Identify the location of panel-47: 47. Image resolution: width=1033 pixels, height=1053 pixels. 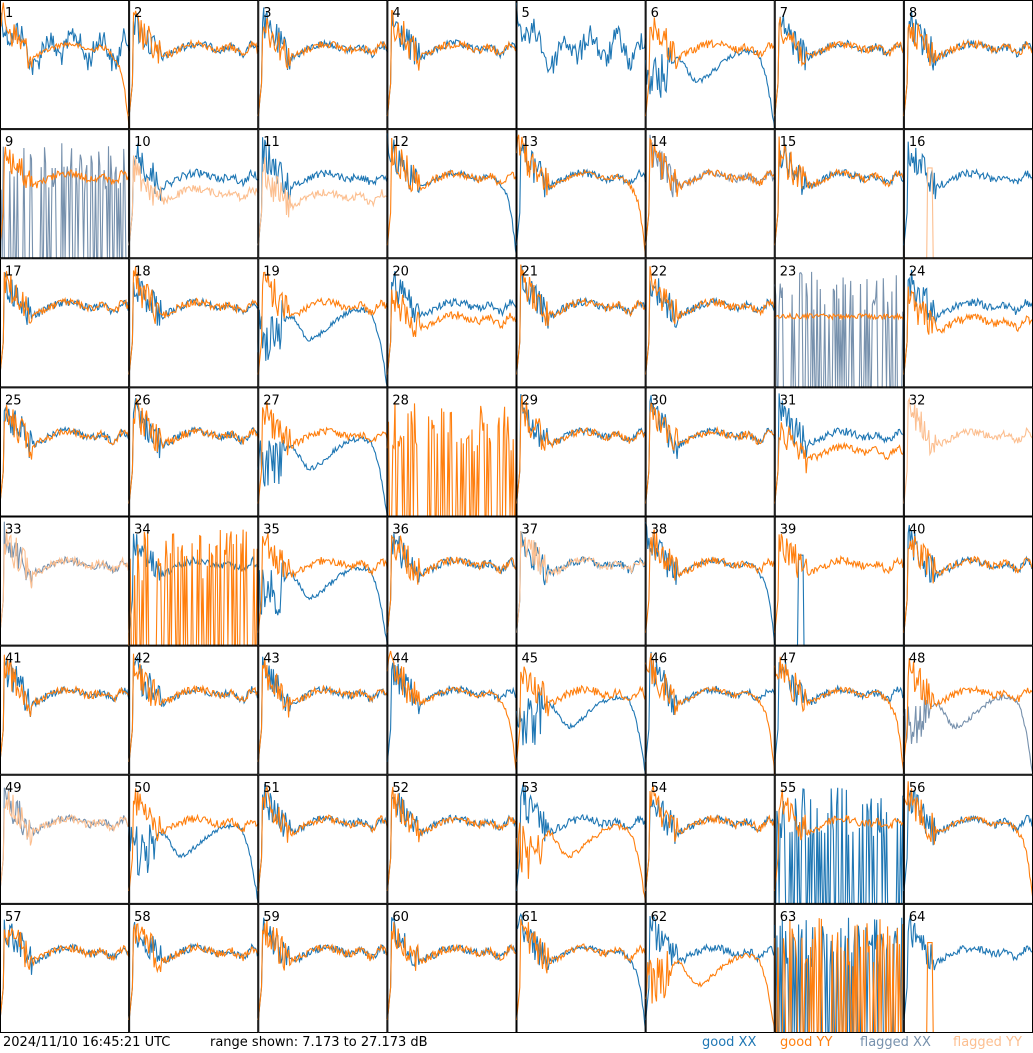
(839, 710).